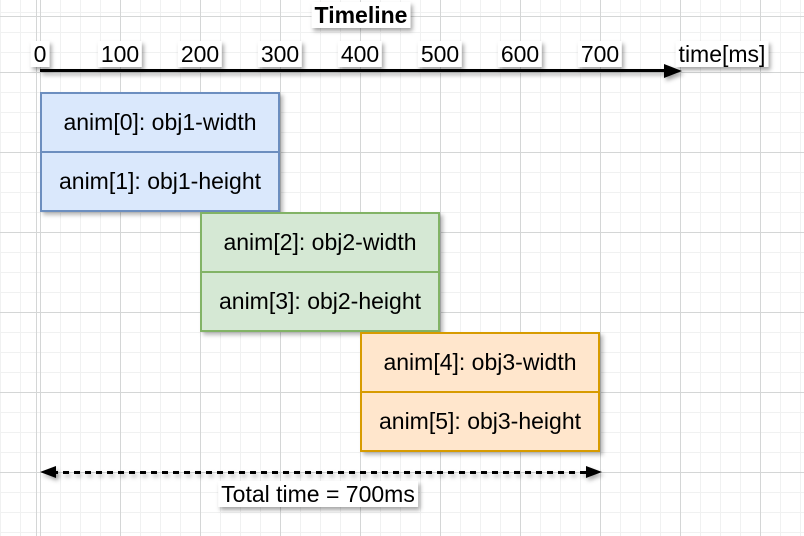  What do you see at coordinates (320, 242) in the screenshot?
I see `anim-bar-2: anim[2]: obj2-width` at bounding box center [320, 242].